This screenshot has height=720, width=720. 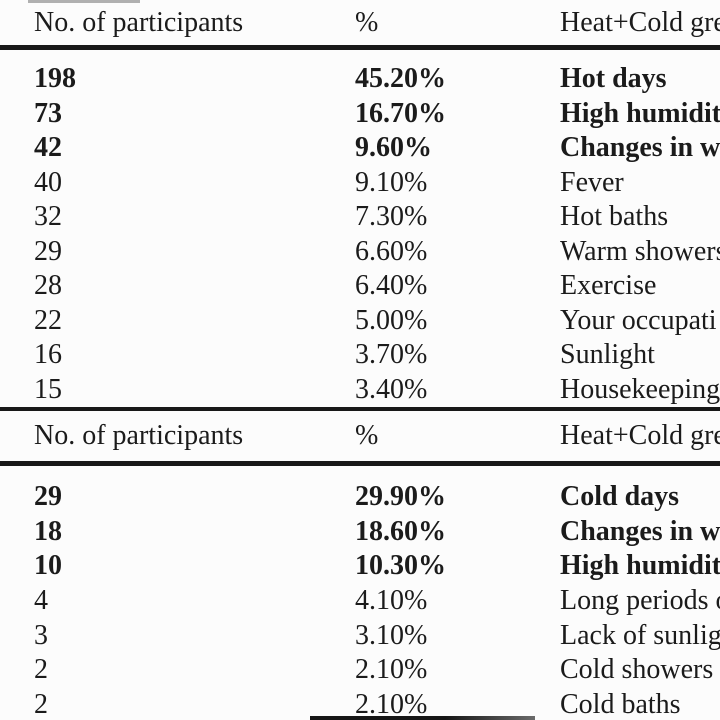 What do you see at coordinates (84, 1) in the screenshot?
I see `partial-rule-top` at bounding box center [84, 1].